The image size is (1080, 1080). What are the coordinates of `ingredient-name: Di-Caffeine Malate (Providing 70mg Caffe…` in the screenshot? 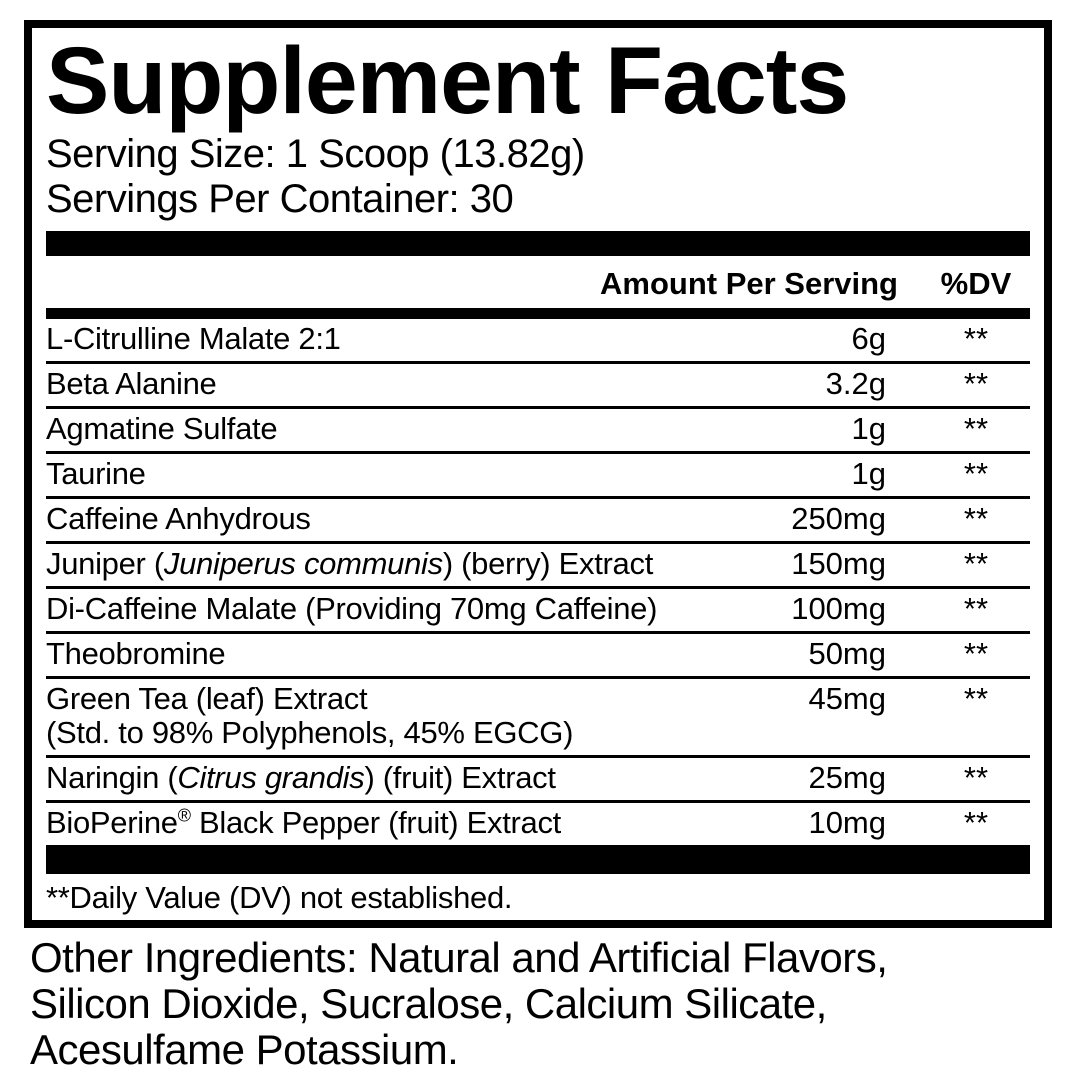 It's located at (352, 608).